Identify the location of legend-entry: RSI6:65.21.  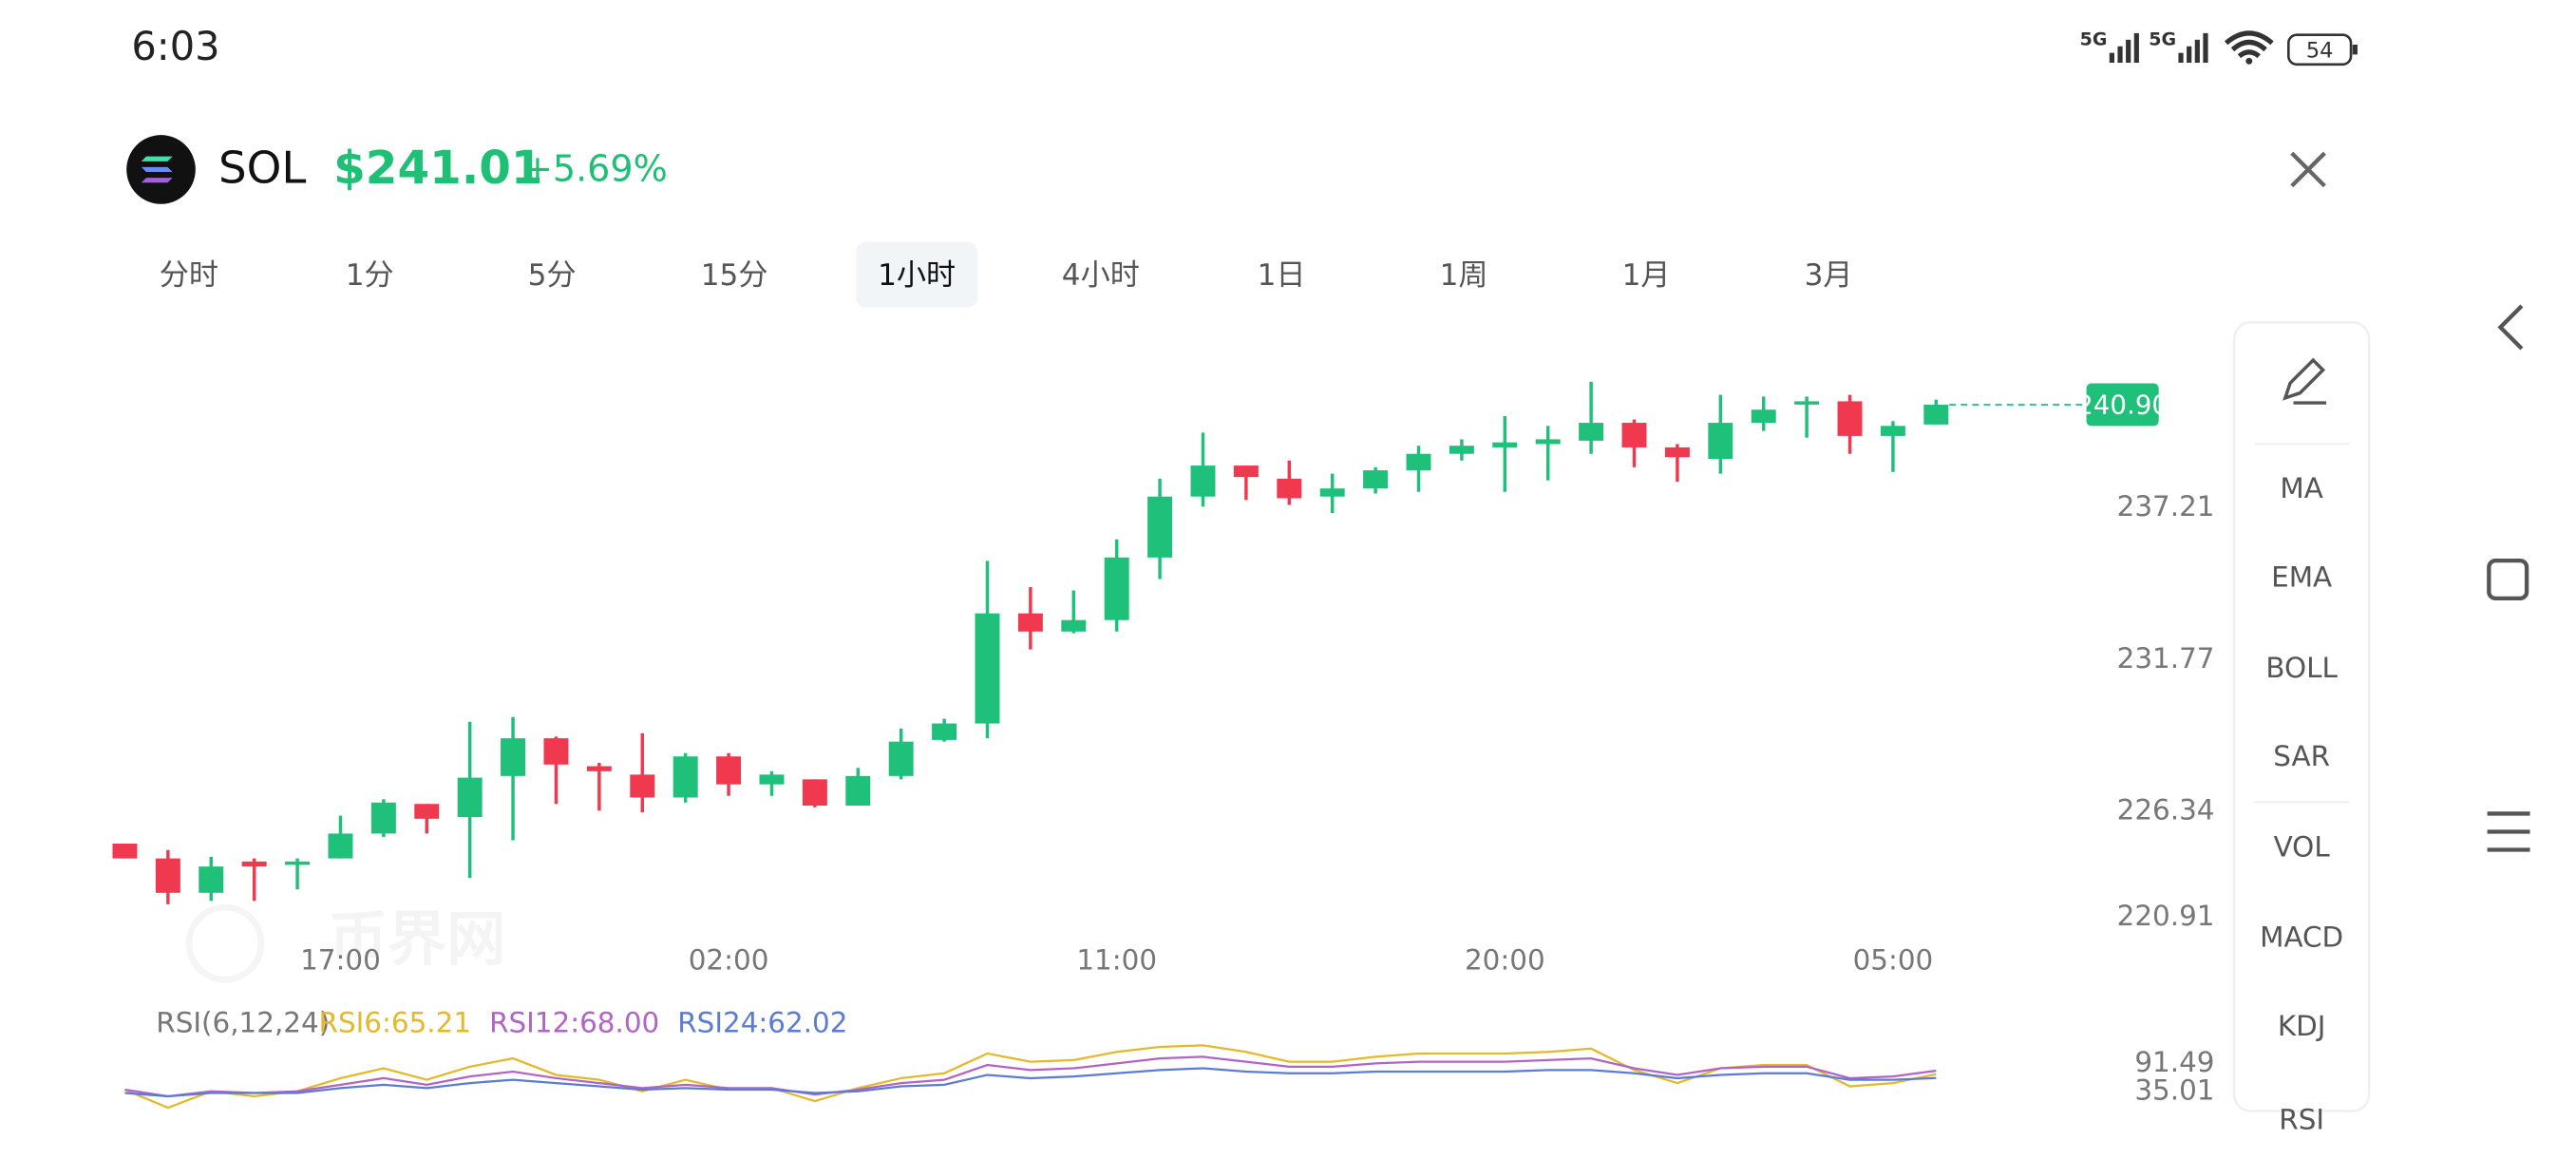
(395, 1022).